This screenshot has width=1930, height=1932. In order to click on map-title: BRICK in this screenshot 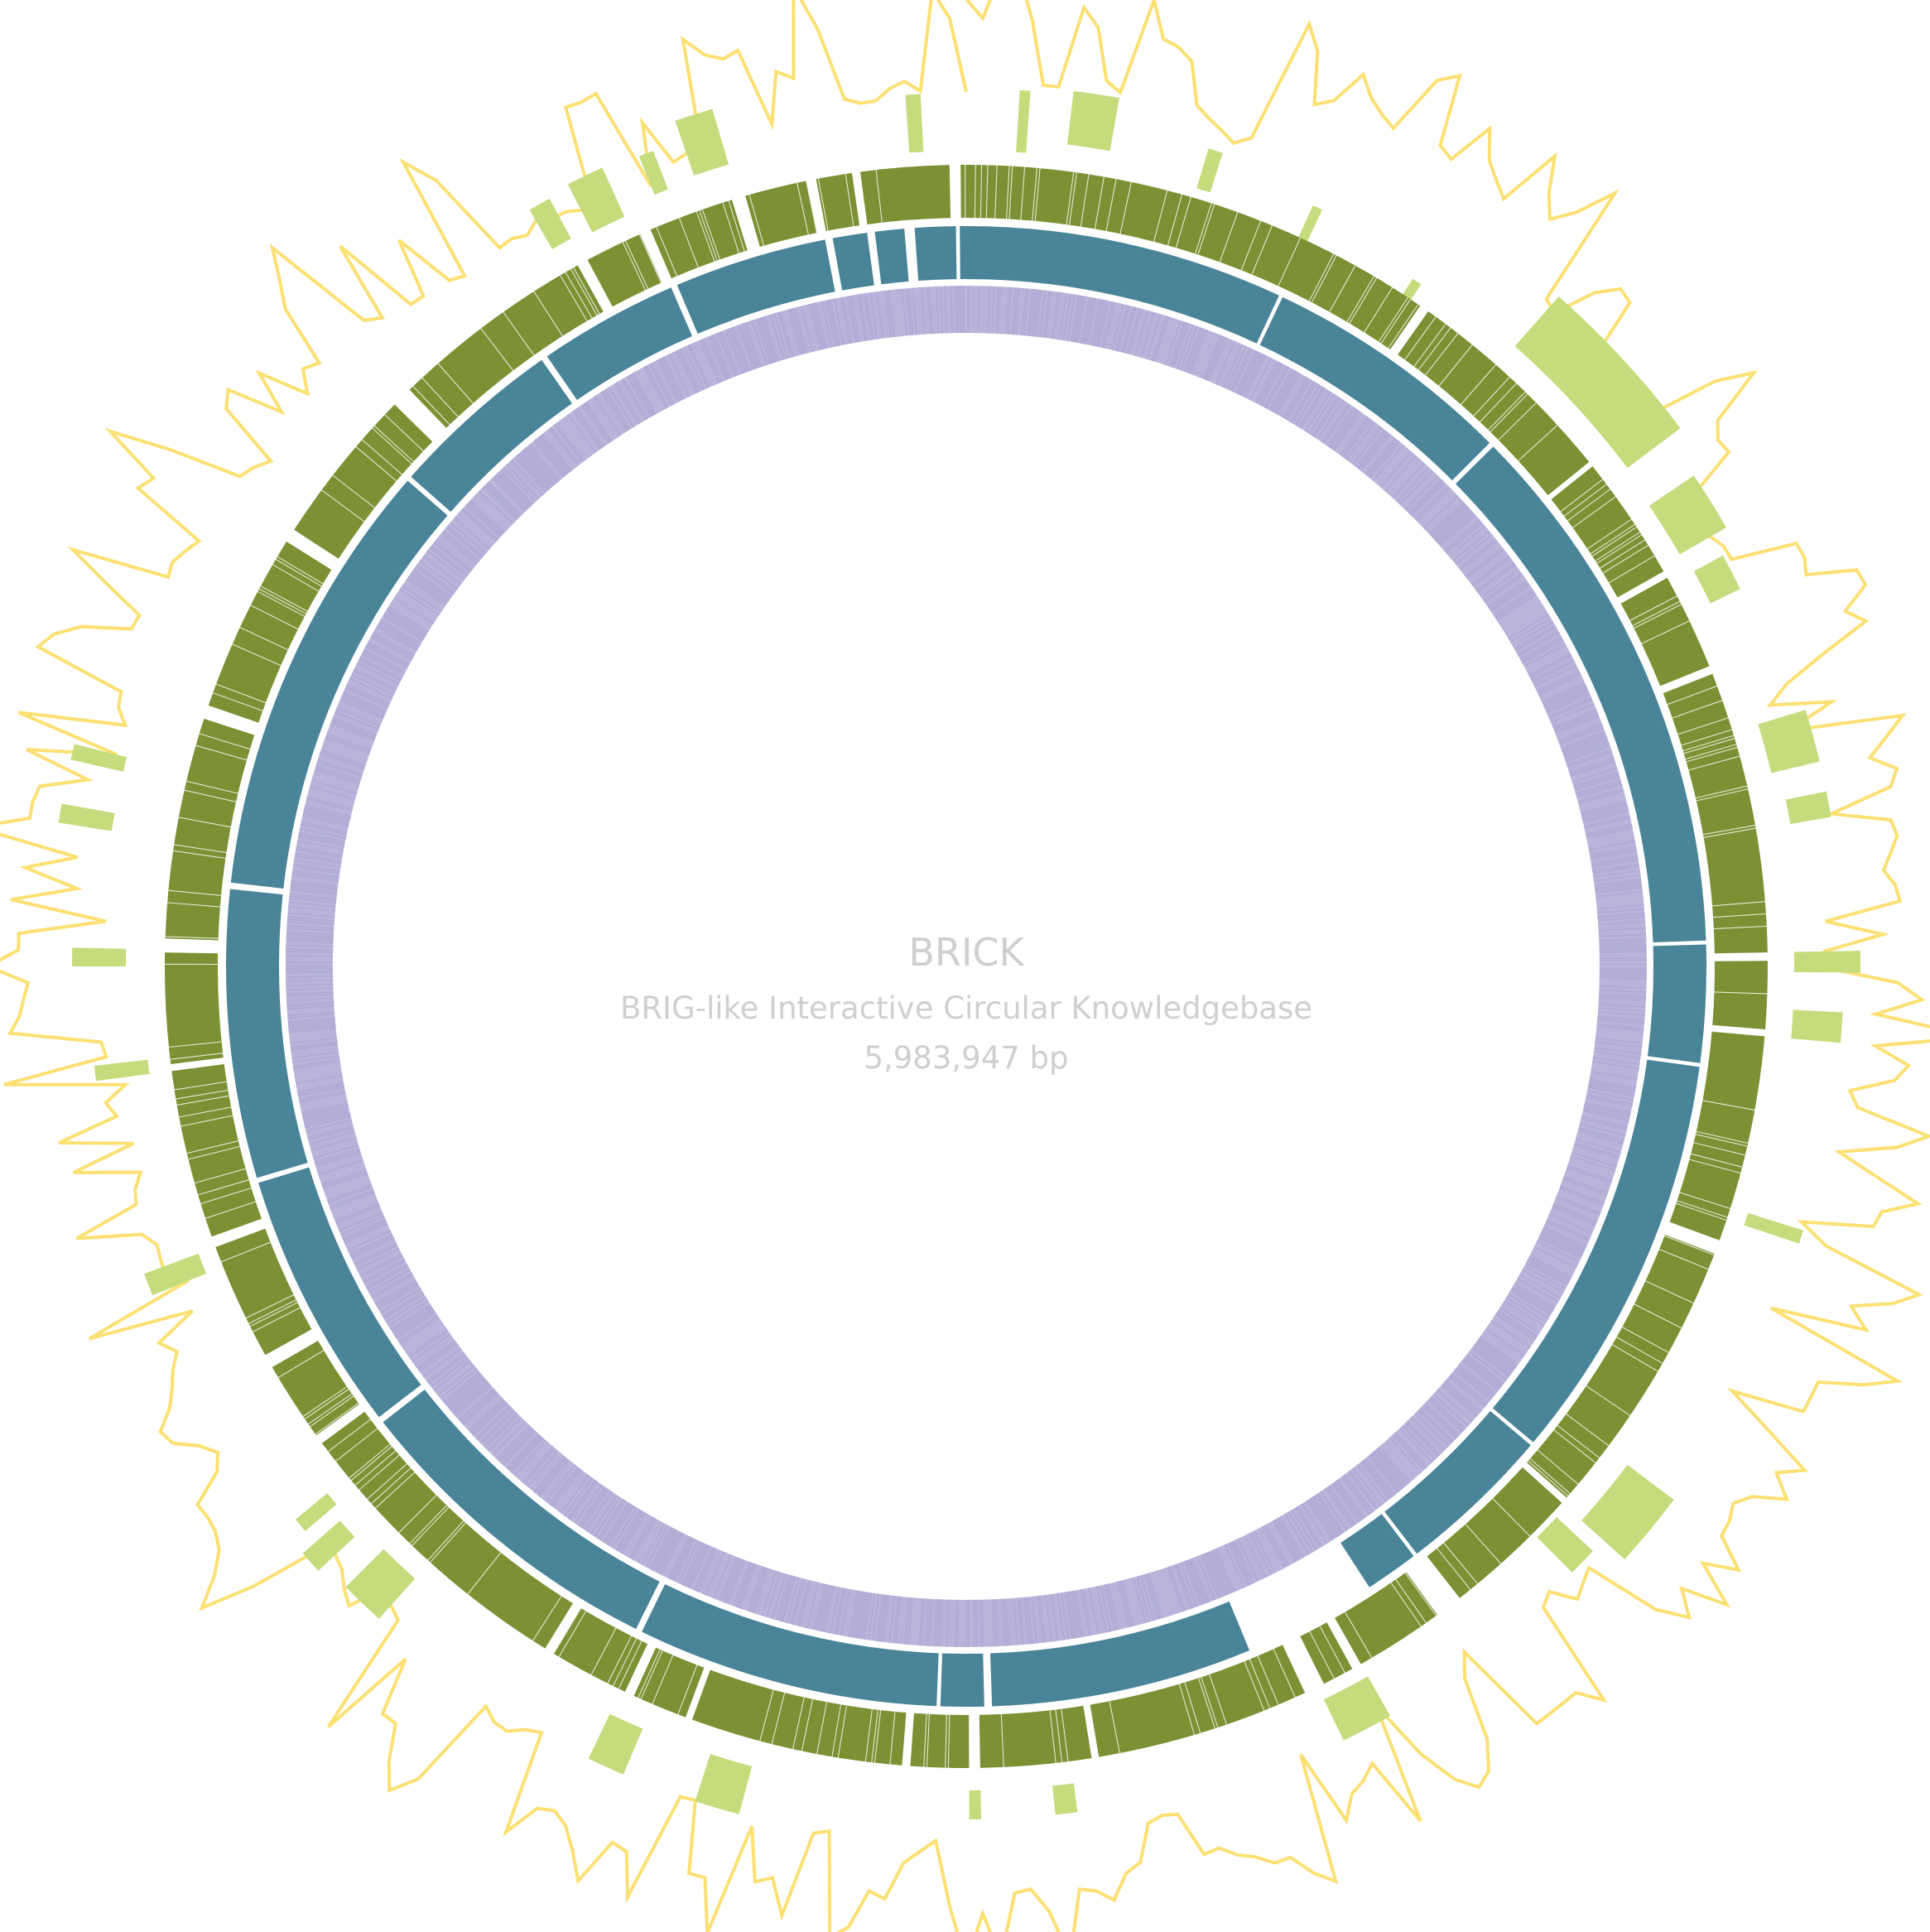, I will do `click(966, 952)`.